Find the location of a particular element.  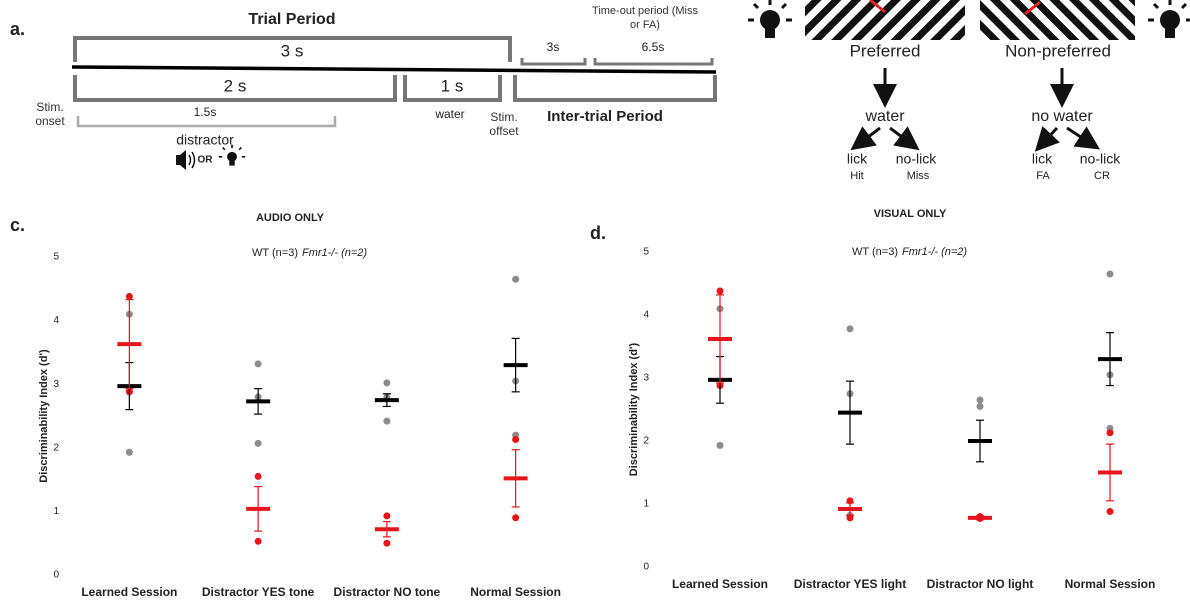

result: Hit is located at coordinates (856, 176).